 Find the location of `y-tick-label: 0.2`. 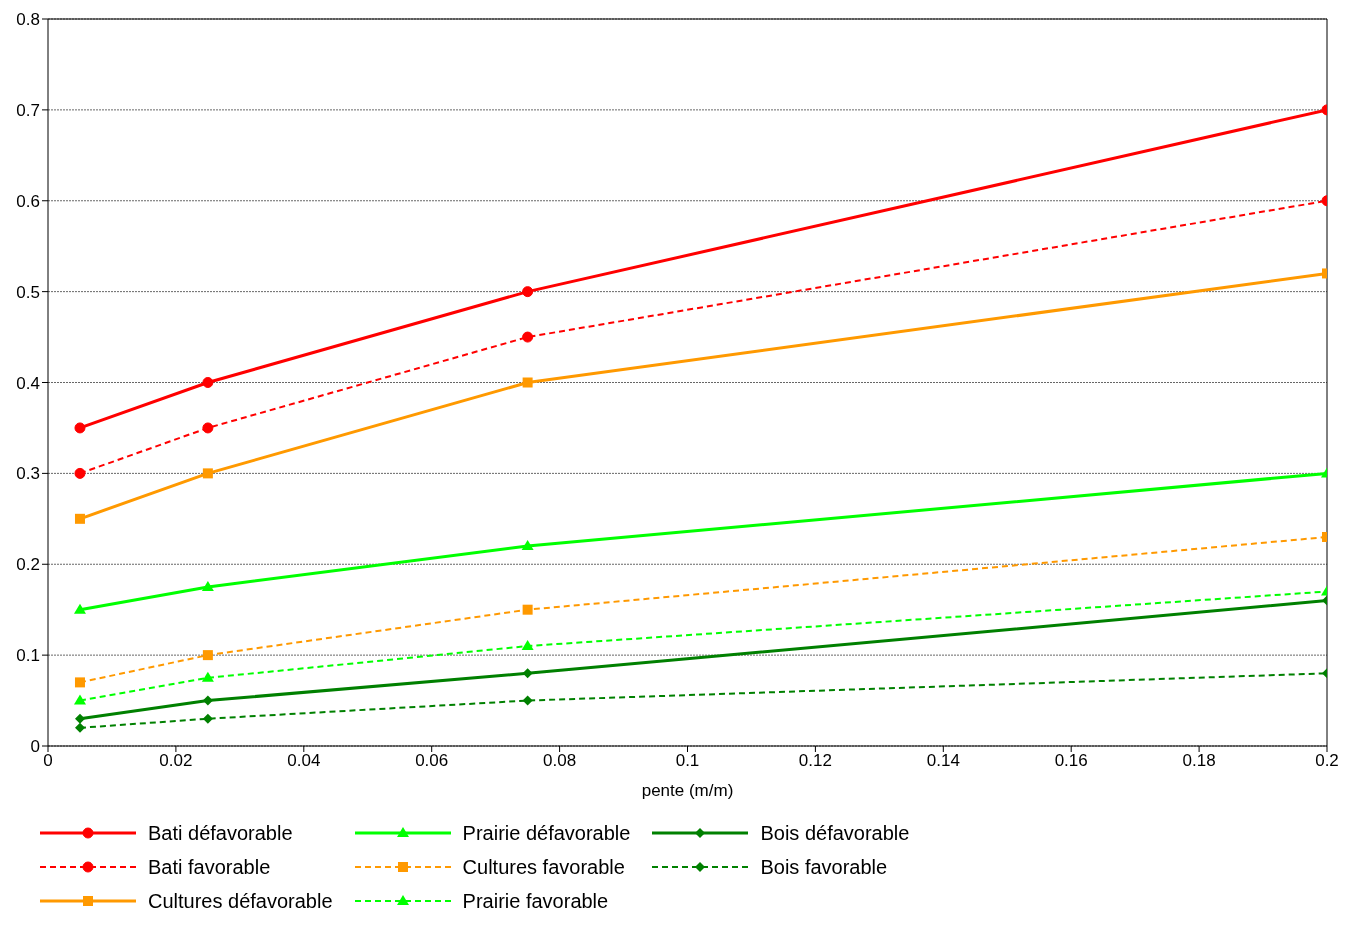

y-tick-label: 0.2 is located at coordinates (28, 565).